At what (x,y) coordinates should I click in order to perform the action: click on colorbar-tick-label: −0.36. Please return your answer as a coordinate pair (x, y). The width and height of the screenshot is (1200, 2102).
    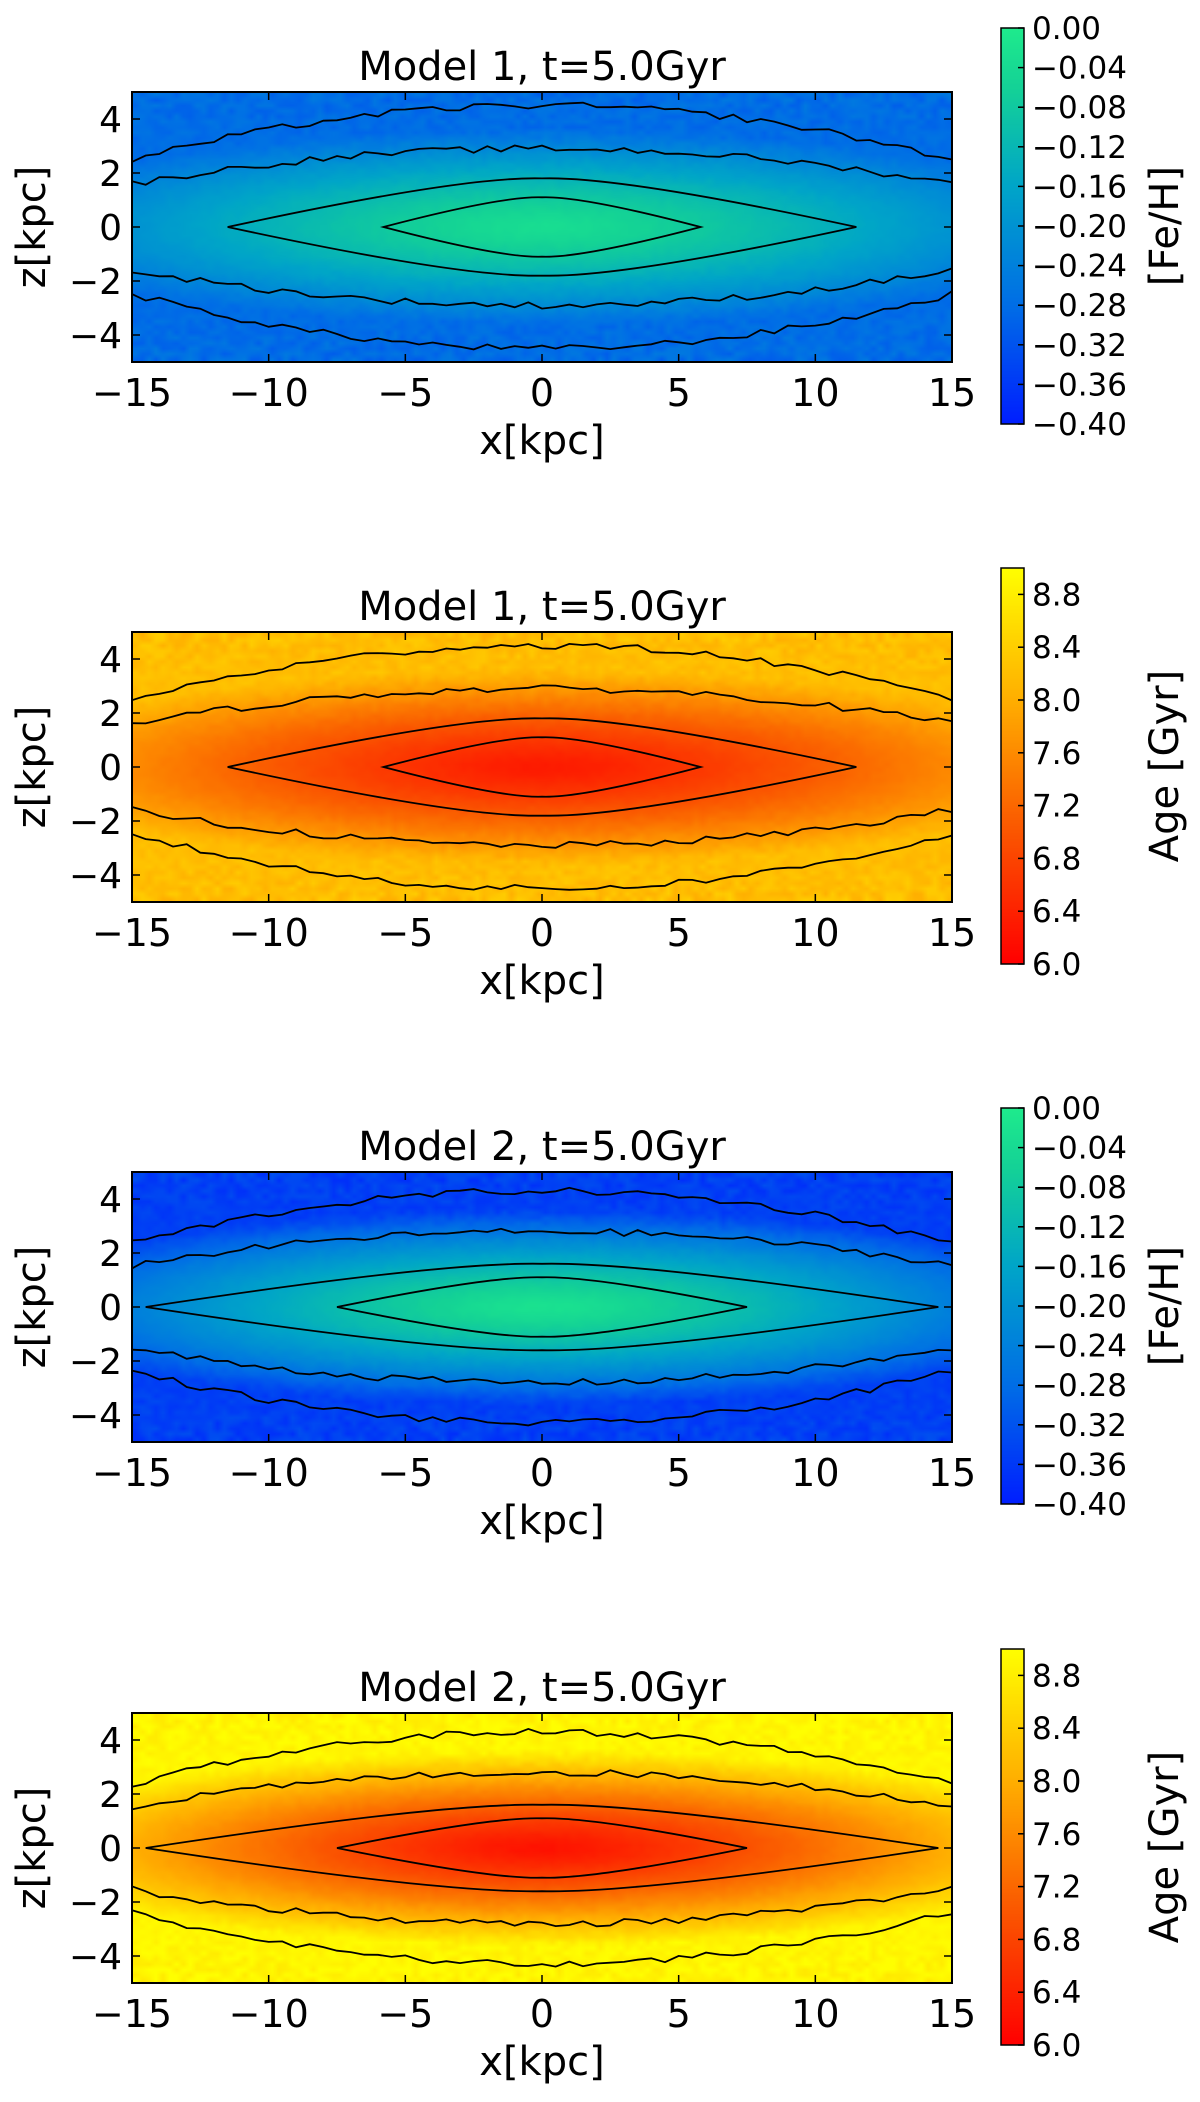
    Looking at the image, I should click on (1079, 1465).